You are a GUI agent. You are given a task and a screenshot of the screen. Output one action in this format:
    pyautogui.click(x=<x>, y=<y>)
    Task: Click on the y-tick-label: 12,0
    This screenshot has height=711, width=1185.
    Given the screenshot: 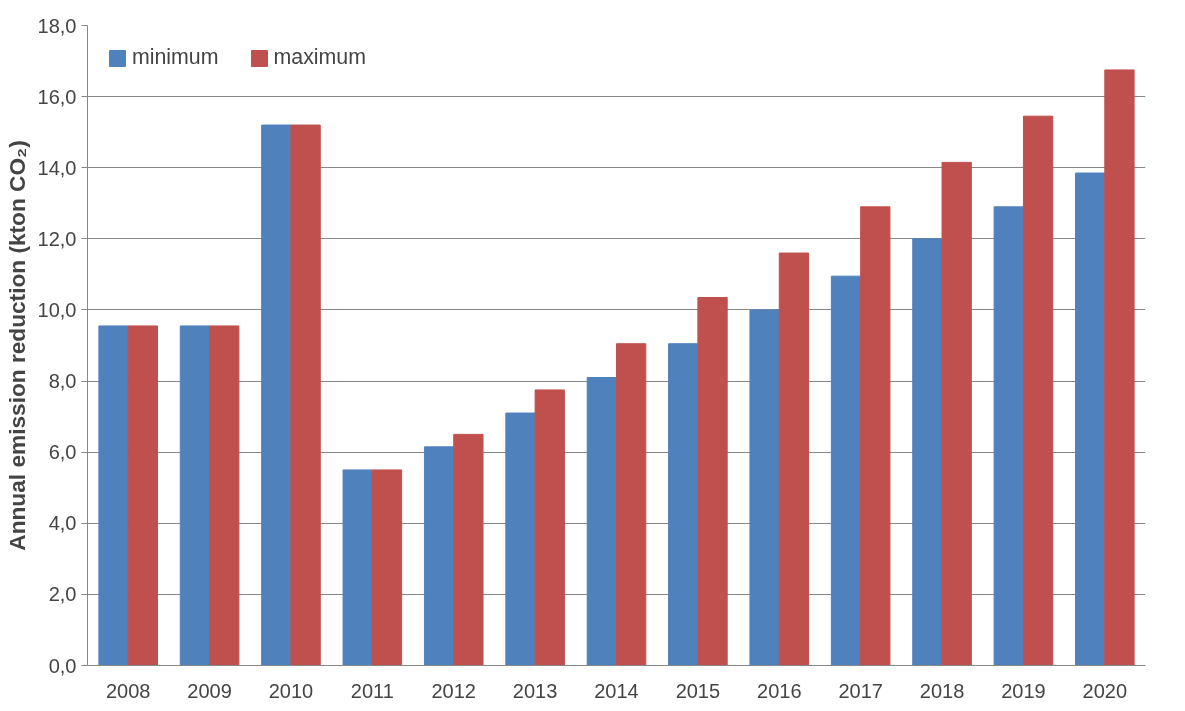 What is the action you would take?
    pyautogui.click(x=57, y=238)
    